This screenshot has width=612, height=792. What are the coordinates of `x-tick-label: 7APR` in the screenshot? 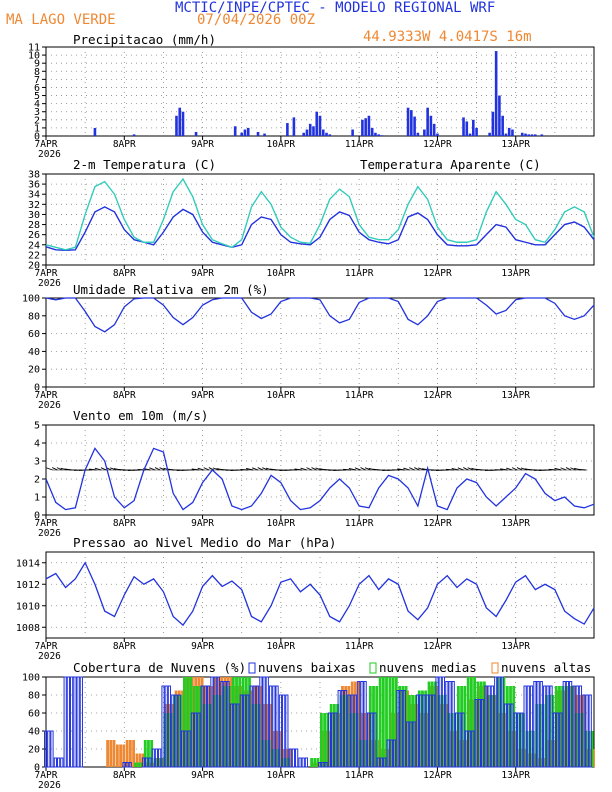 It's located at (46, 775).